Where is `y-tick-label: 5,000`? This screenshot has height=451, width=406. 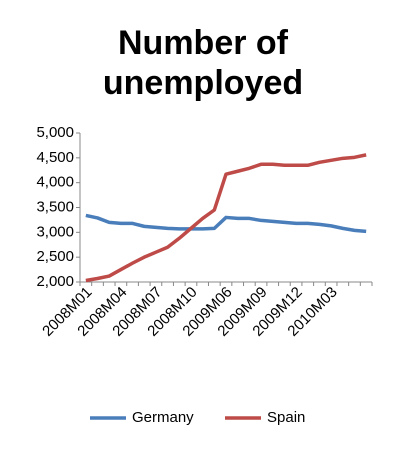 y-tick-label: 5,000 is located at coordinates (55, 132).